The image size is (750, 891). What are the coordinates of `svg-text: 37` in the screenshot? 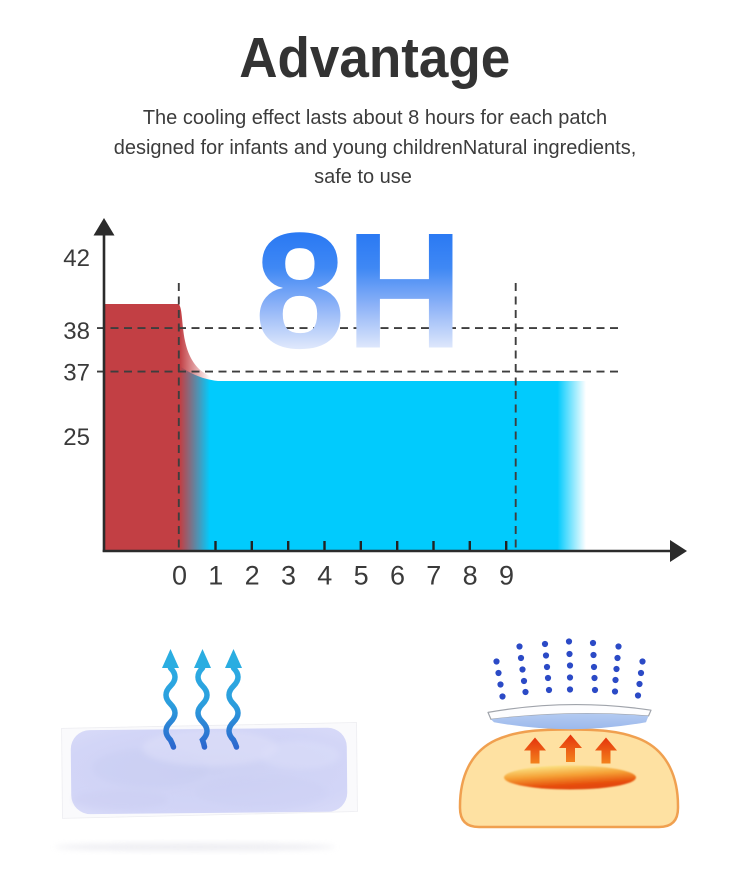 It's located at (76, 373).